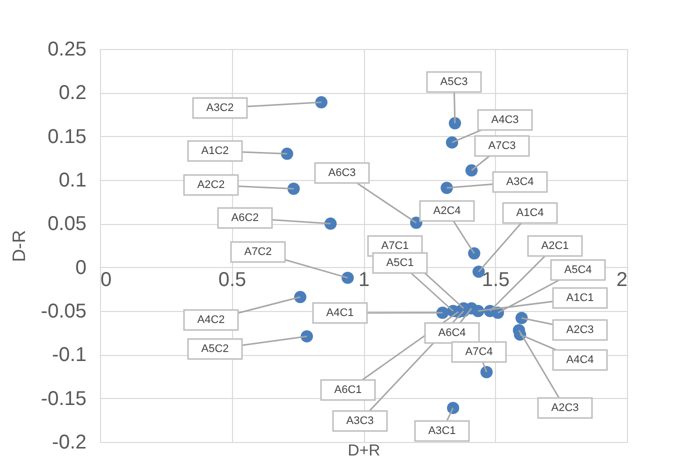 This screenshot has height=459, width=674. What do you see at coordinates (106, 279) in the screenshot?
I see `x-tick-label: 0` at bounding box center [106, 279].